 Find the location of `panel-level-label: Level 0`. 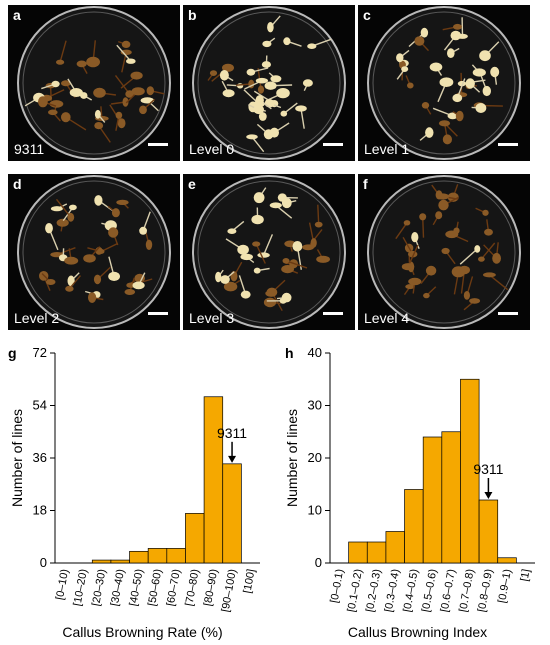

panel-level-label: Level 0 is located at coordinates (212, 149).